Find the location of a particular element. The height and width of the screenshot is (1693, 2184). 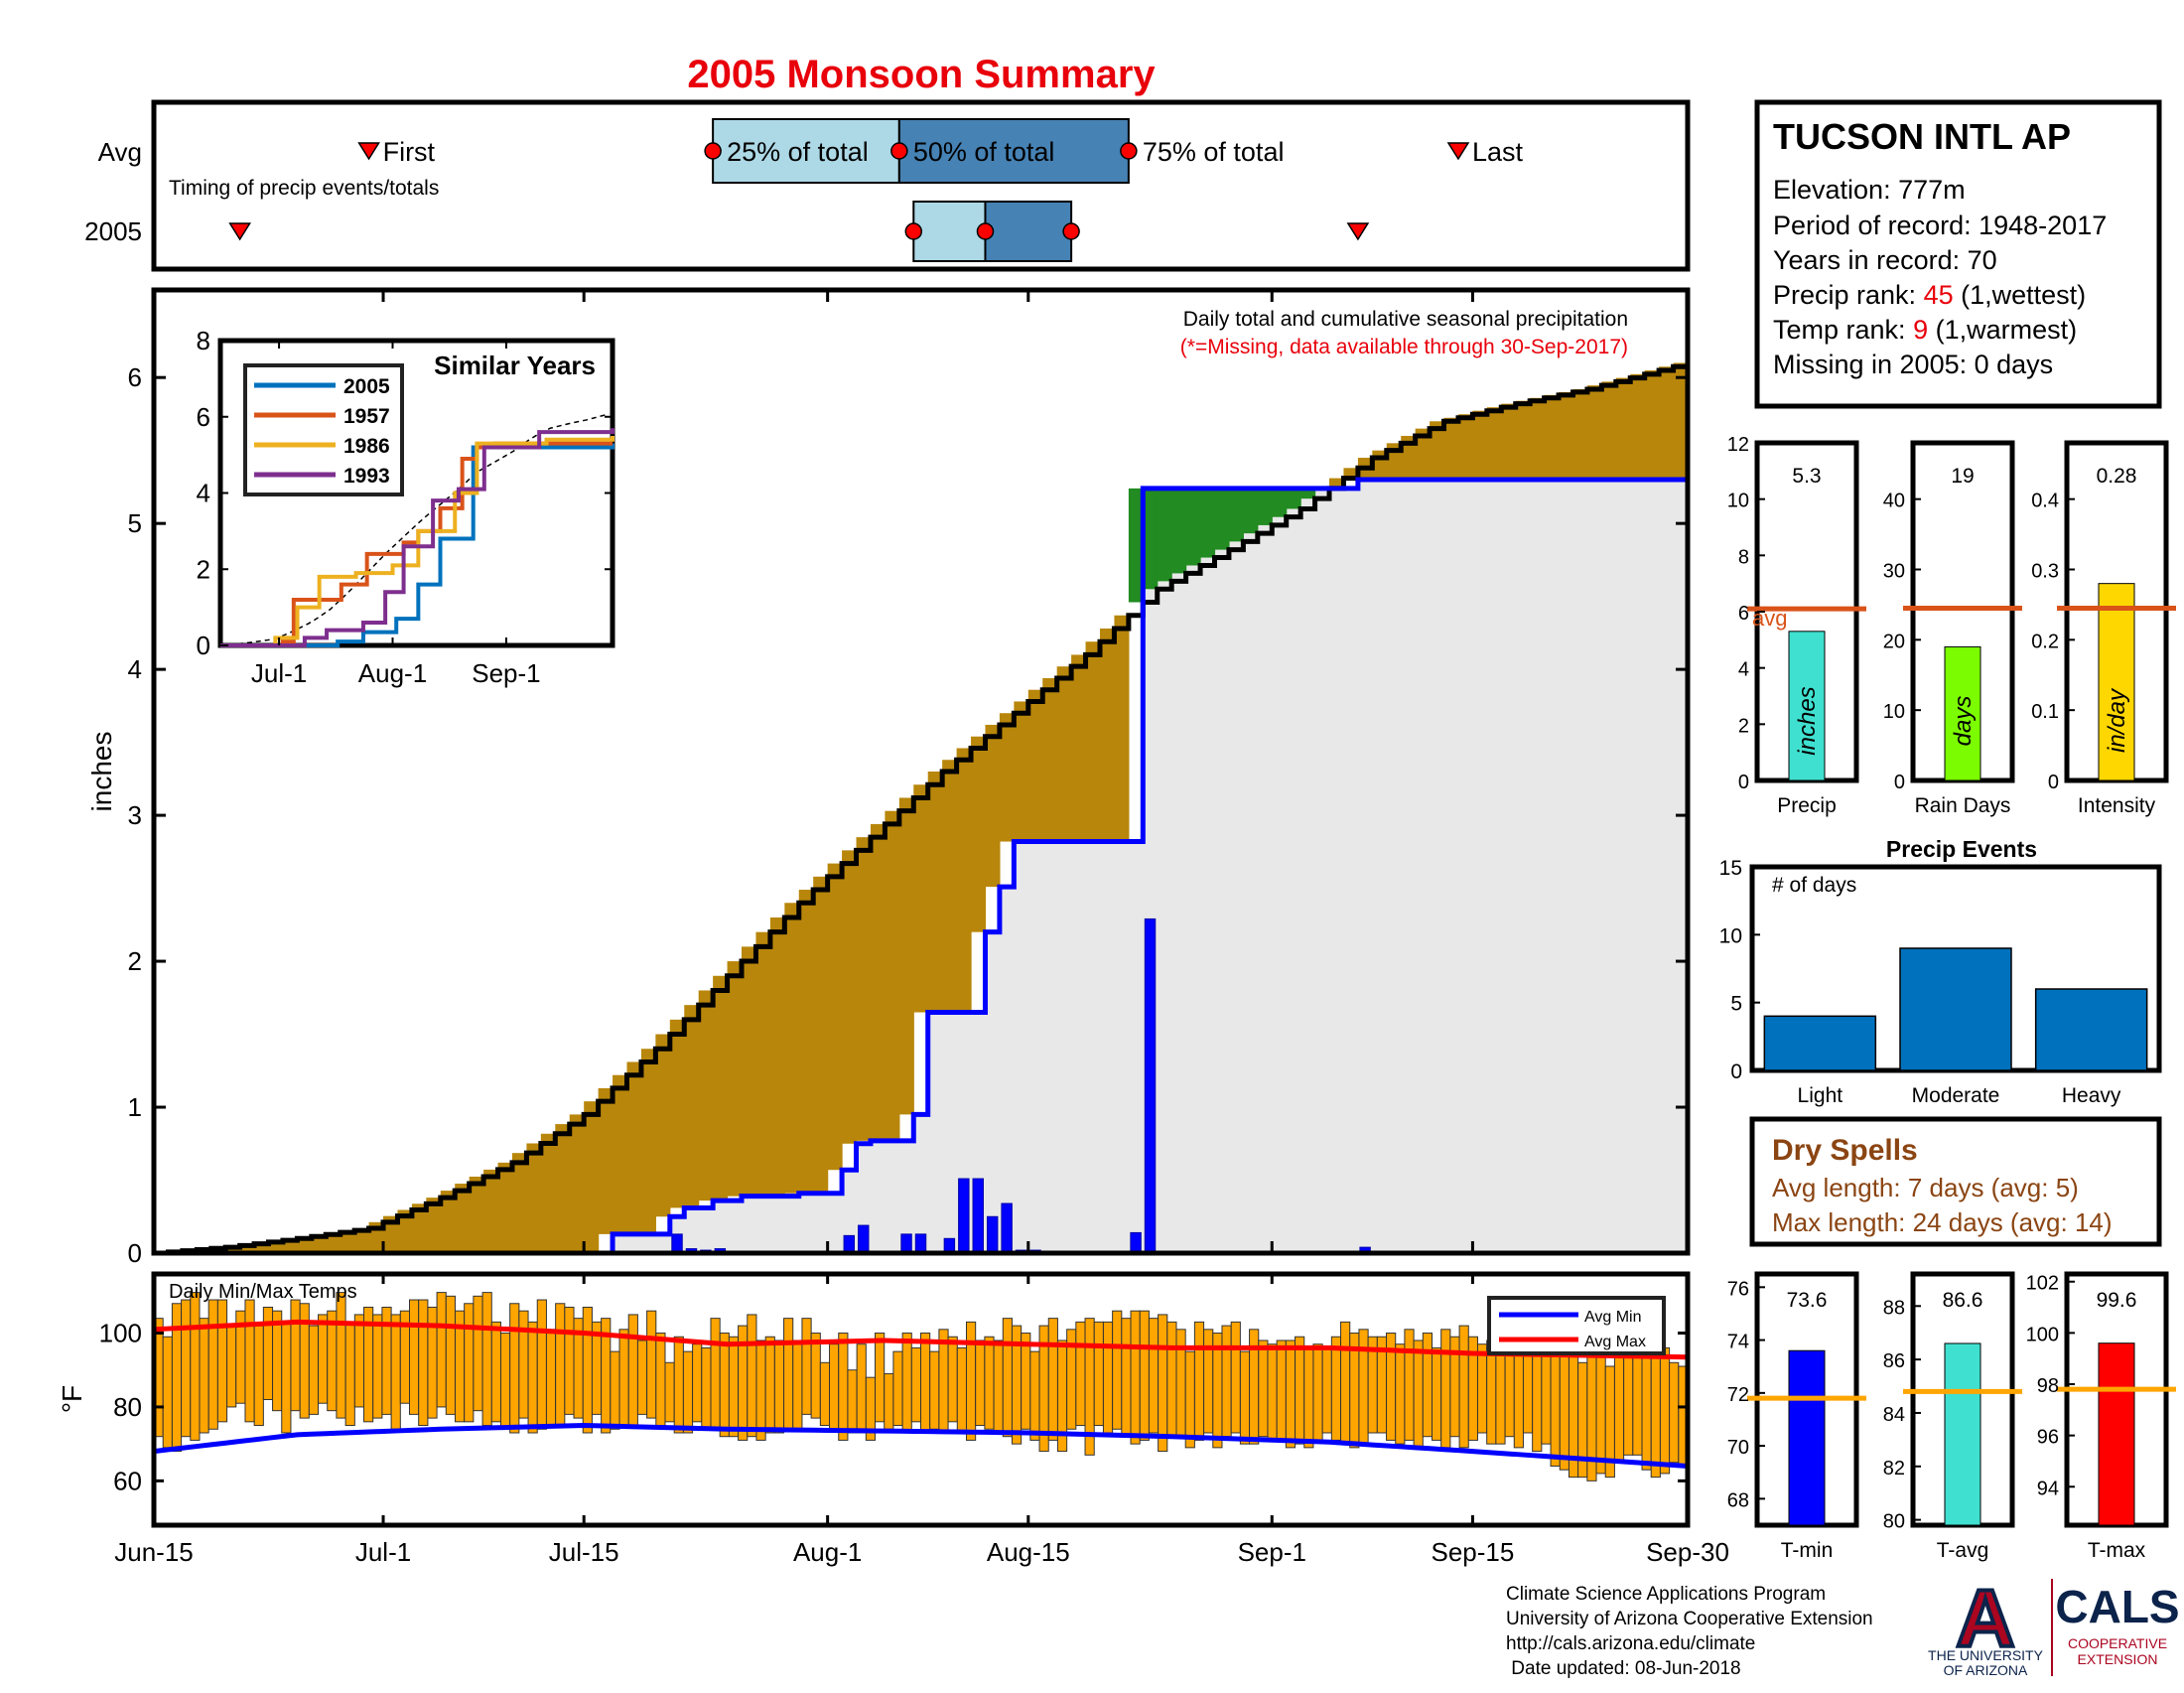

surplus-band is located at coordinates (1251, 511).